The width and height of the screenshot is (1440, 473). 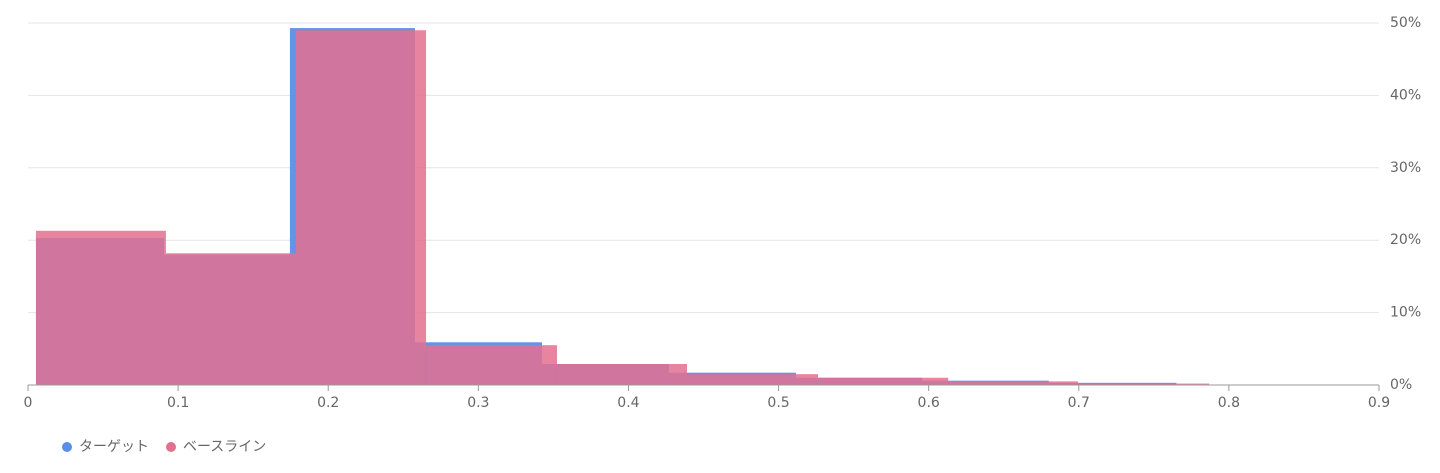 What do you see at coordinates (1229, 403) in the screenshot?
I see `x-tick-label: 0.8` at bounding box center [1229, 403].